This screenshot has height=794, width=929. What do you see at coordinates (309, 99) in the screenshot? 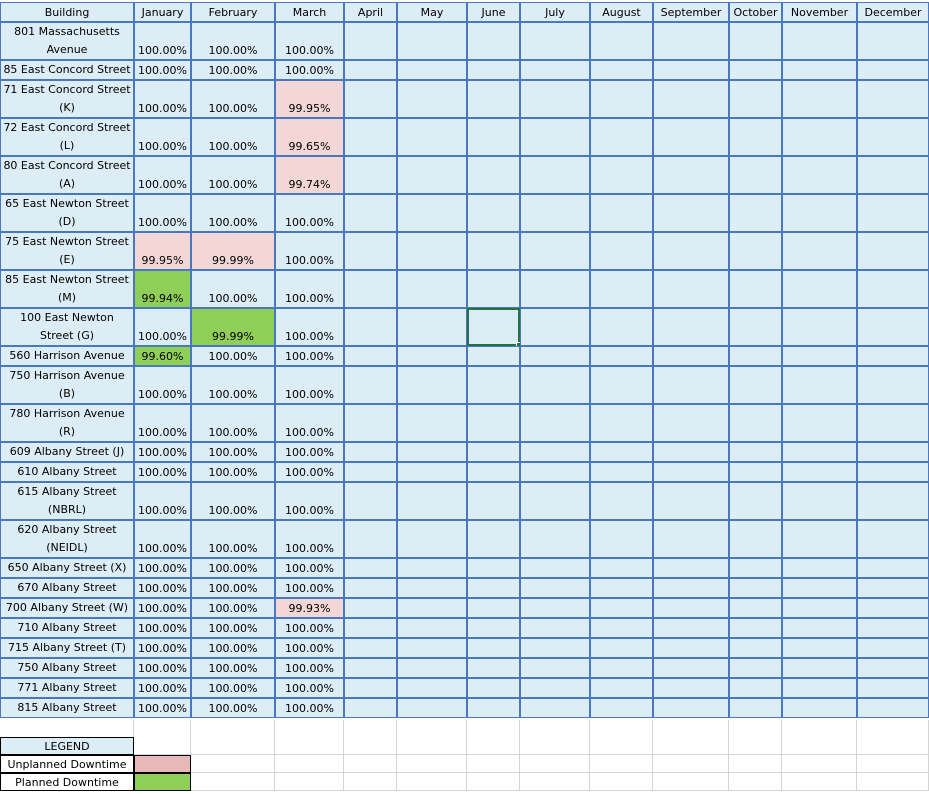
I see `uptime-cell: 99.95%` at bounding box center [309, 99].